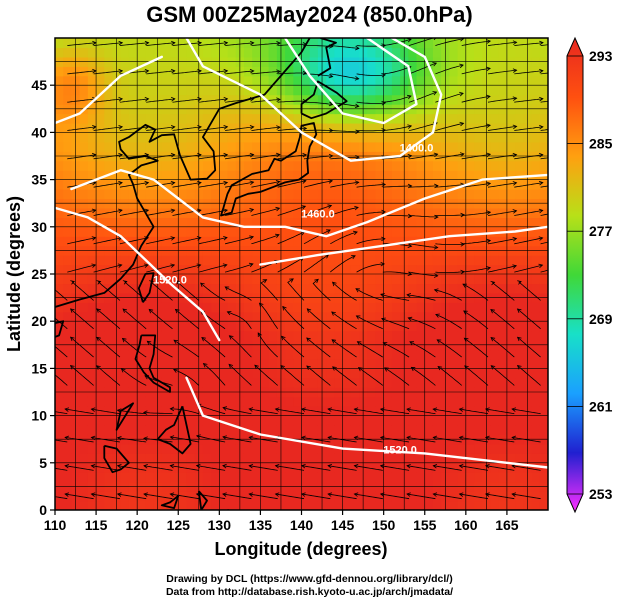 This screenshot has height=605, width=619. I want to click on contour-label: 1400.0, so click(417, 148).